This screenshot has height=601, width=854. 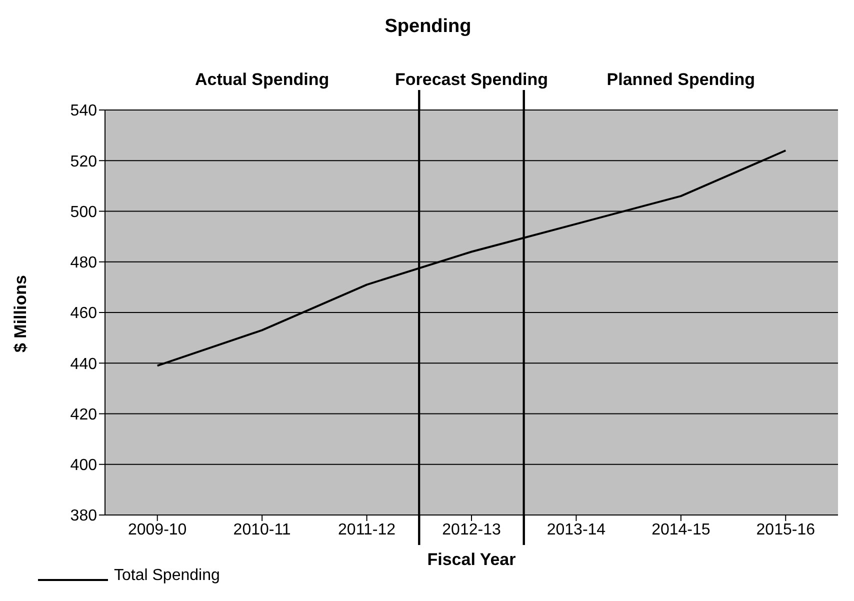 What do you see at coordinates (84, 263) in the screenshot?
I see `y-tick-label: 480` at bounding box center [84, 263].